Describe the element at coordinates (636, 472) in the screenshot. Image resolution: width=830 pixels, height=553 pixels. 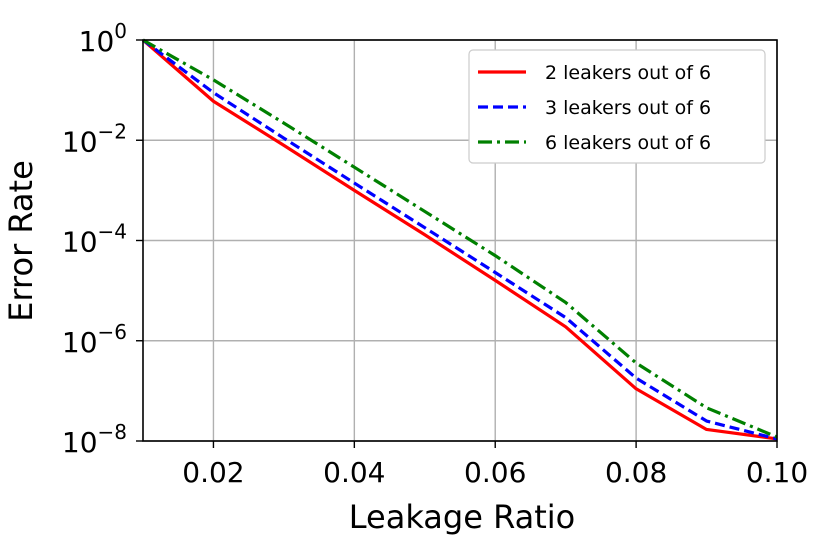
I see `x-tick-label: 0.08` at that location.